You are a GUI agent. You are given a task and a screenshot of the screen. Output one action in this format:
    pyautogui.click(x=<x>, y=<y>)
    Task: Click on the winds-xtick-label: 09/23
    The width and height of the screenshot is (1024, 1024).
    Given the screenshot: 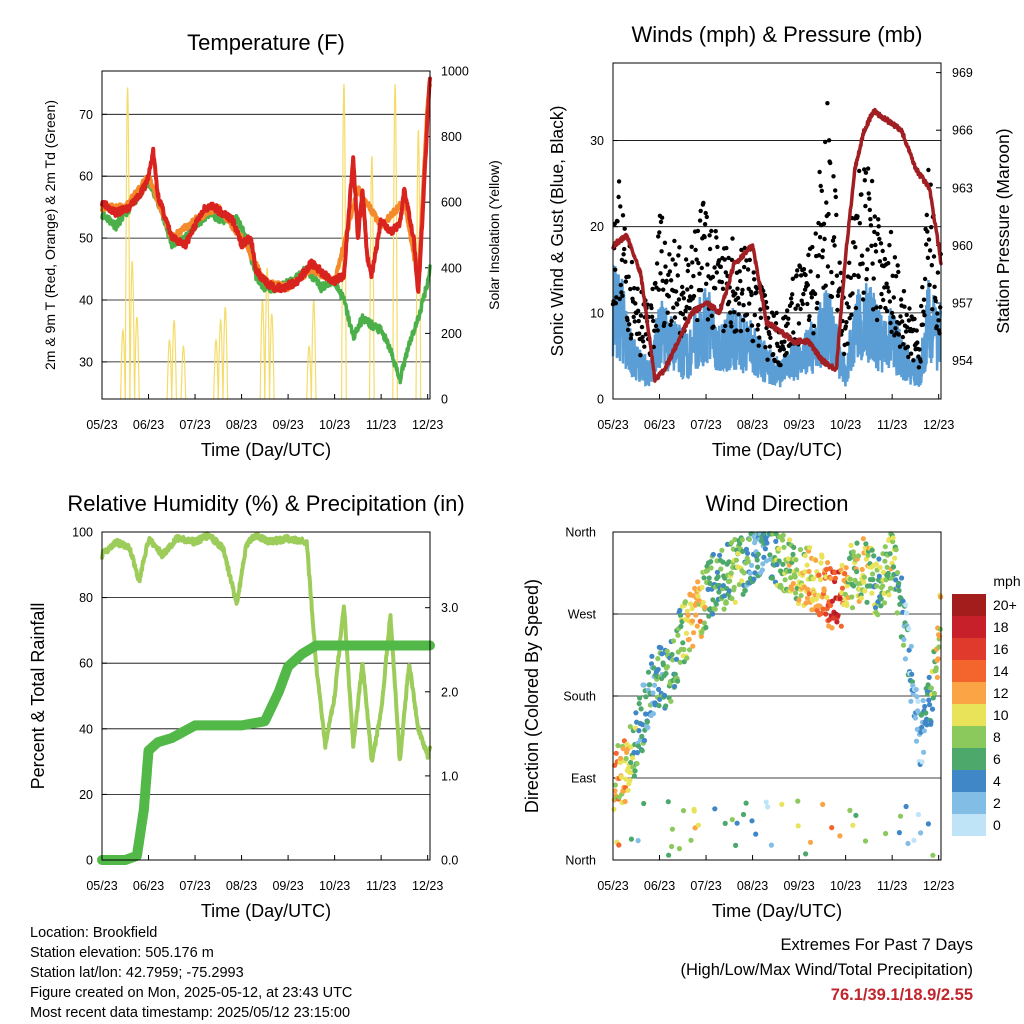 What is the action you would take?
    pyautogui.click(x=798, y=425)
    